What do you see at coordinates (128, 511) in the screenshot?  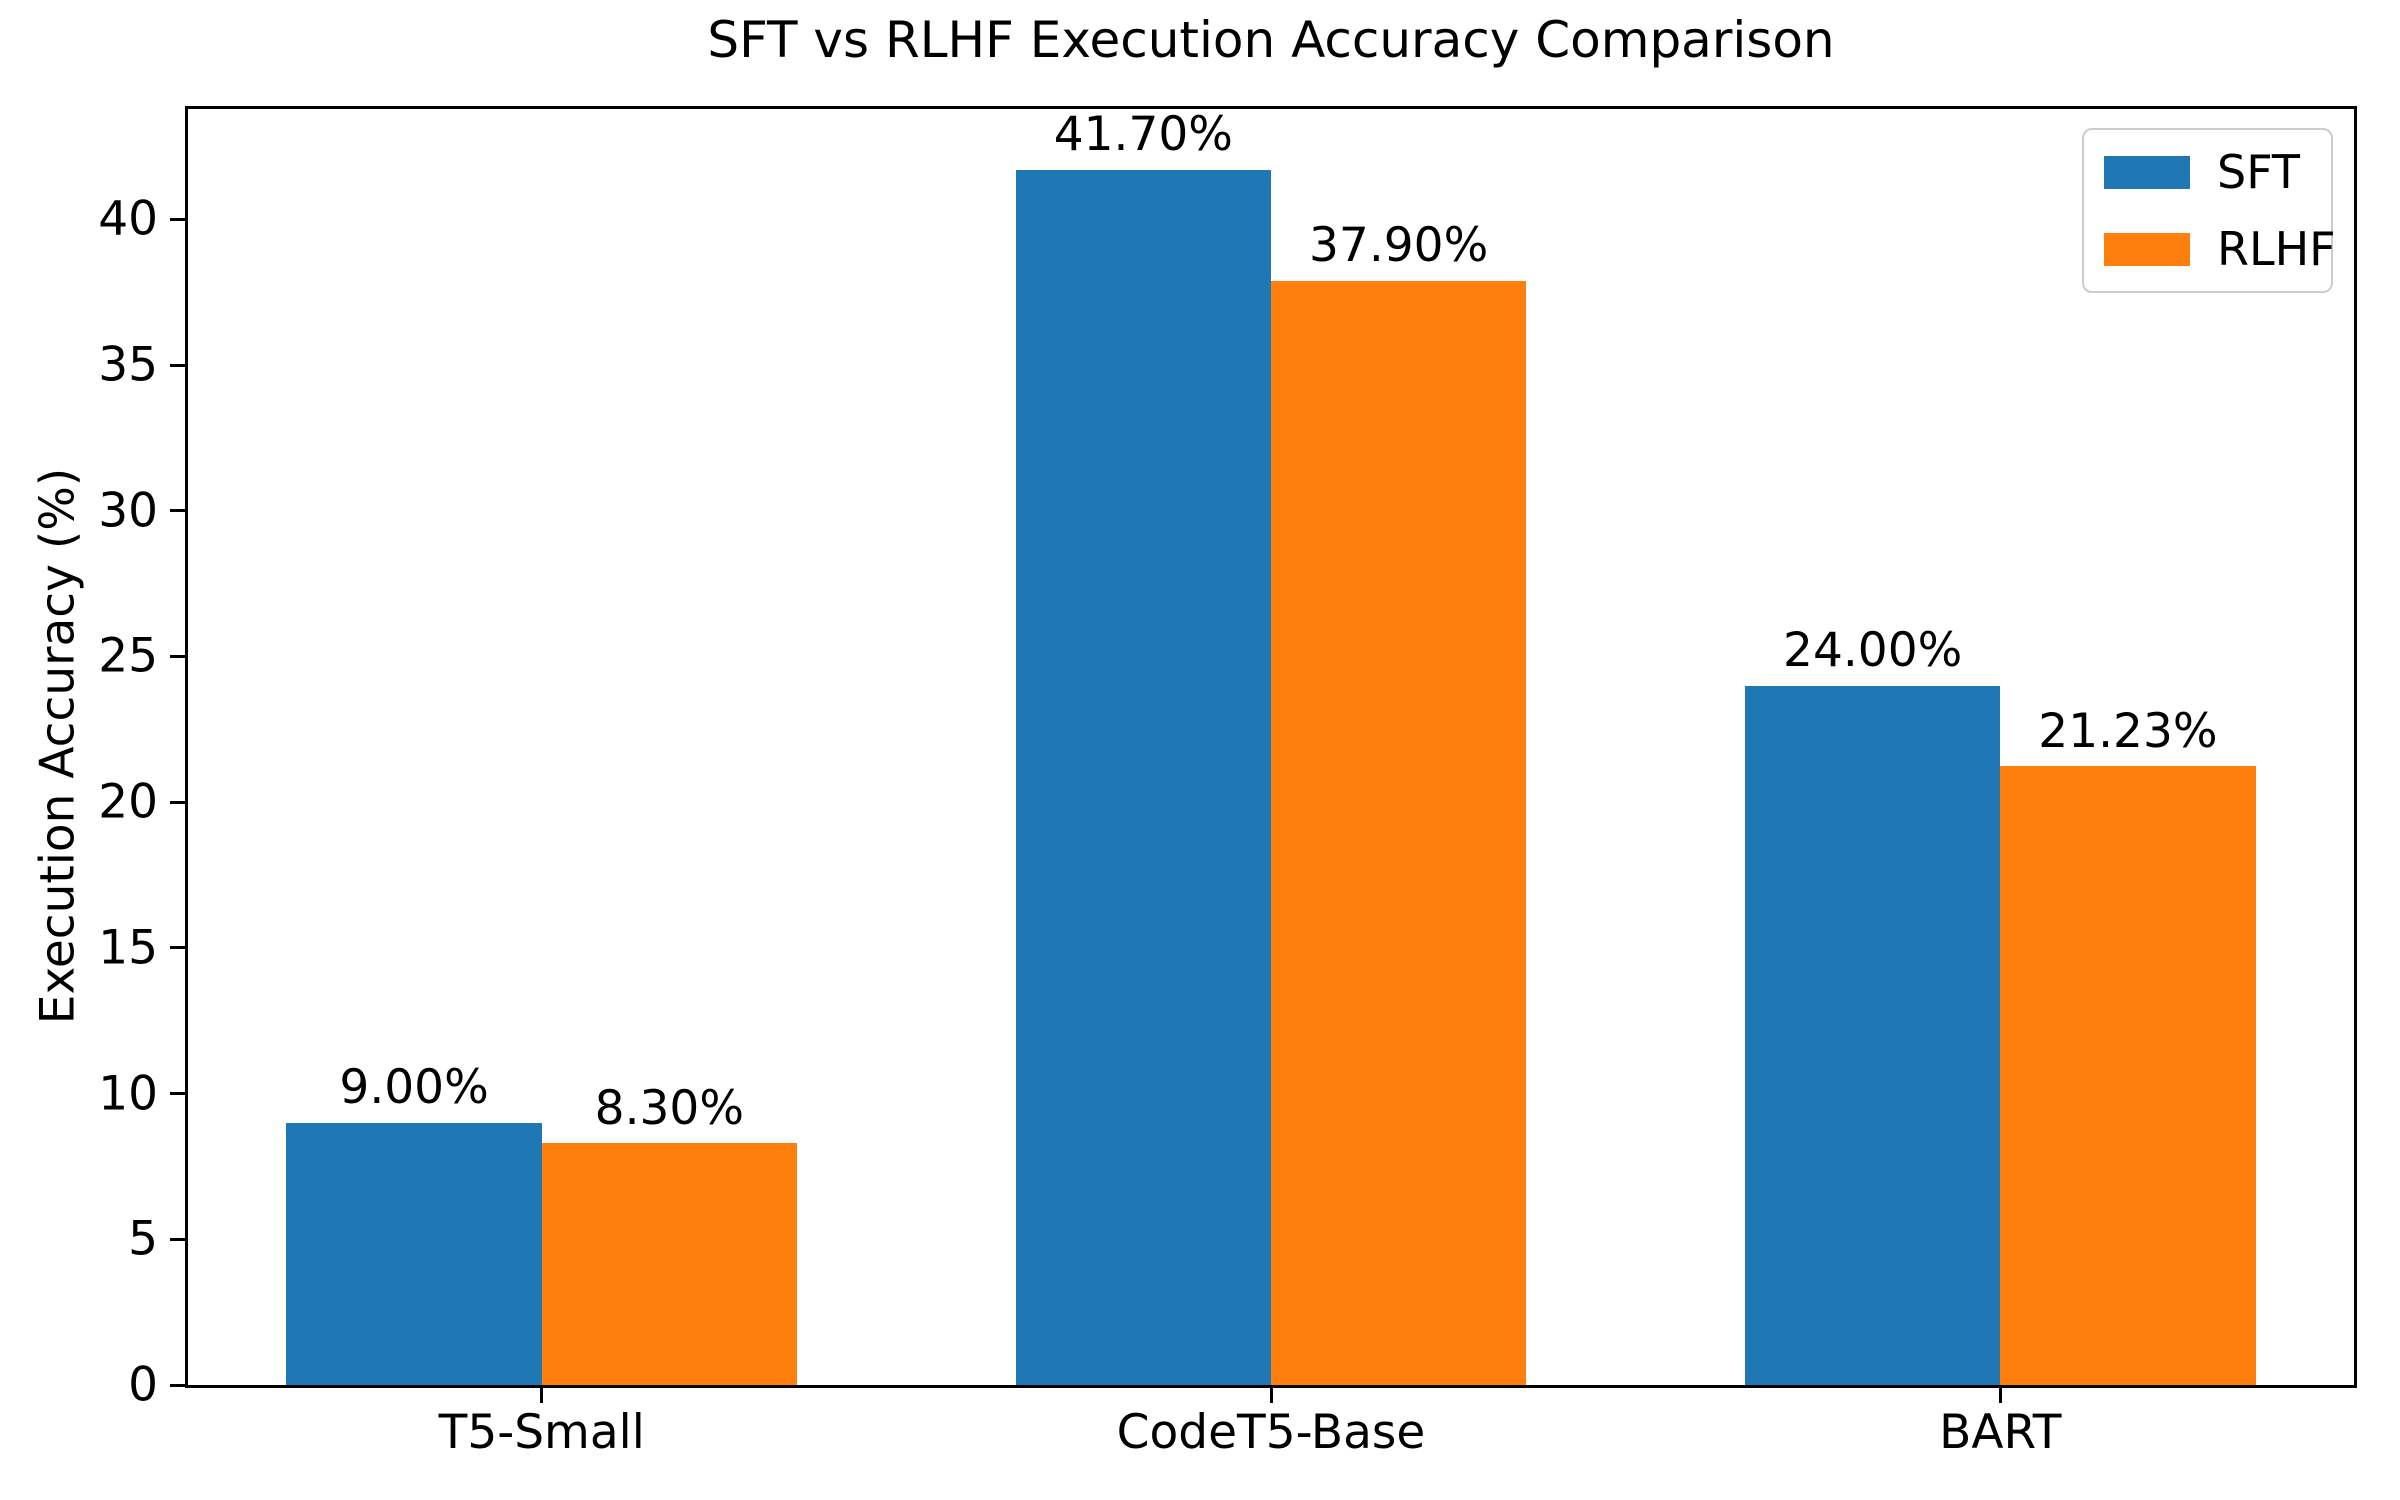 I see `y-tick-label: 30` at bounding box center [128, 511].